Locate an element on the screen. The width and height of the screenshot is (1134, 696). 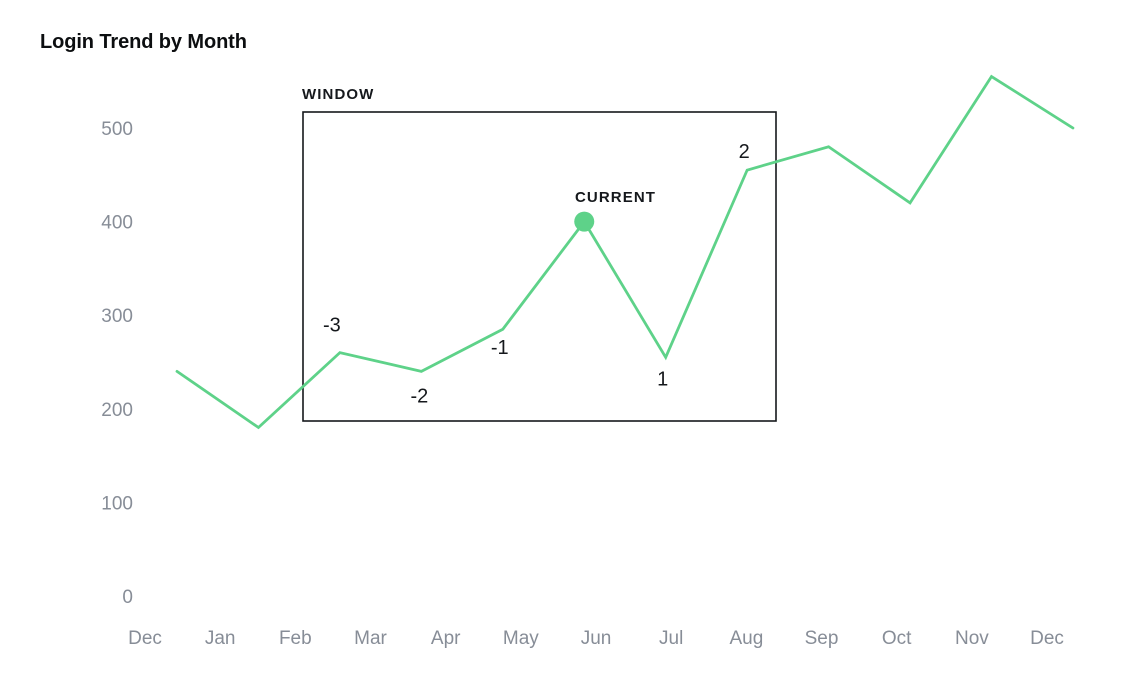
y-axis-tick-label: 0 is located at coordinates (127, 597).